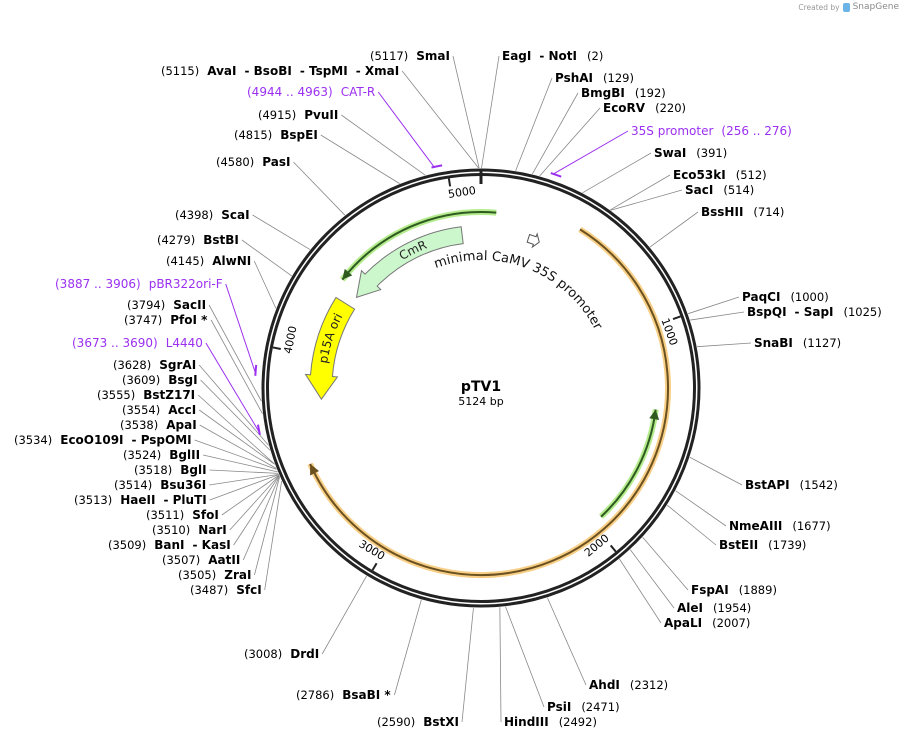 This screenshot has height=736, width=905. Describe the element at coordinates (731, 623) in the screenshot. I see `site-position: (2007)` at that location.